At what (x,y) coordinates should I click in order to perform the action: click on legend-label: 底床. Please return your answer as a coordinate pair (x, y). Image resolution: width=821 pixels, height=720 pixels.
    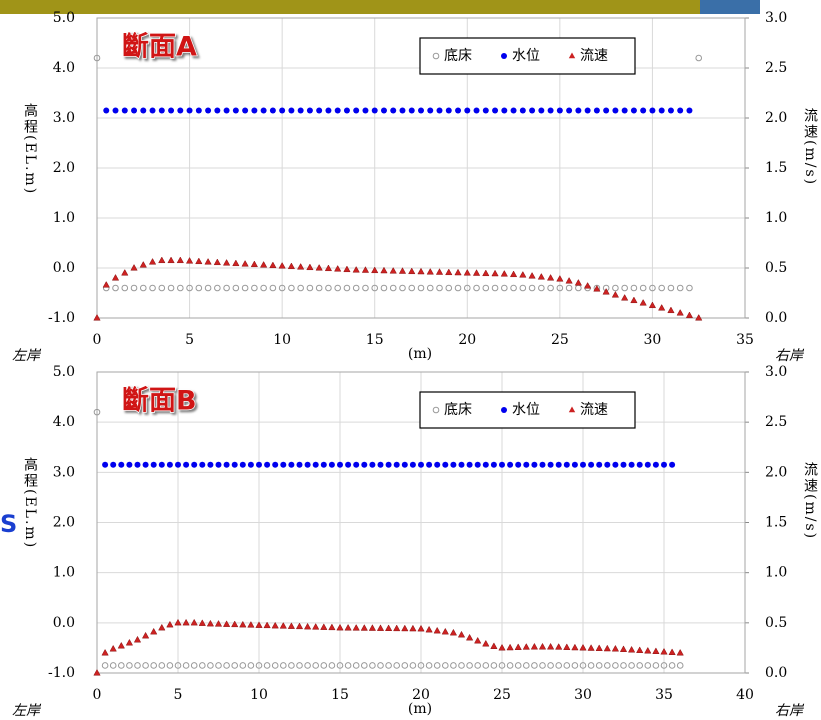
    Looking at the image, I should click on (458, 410).